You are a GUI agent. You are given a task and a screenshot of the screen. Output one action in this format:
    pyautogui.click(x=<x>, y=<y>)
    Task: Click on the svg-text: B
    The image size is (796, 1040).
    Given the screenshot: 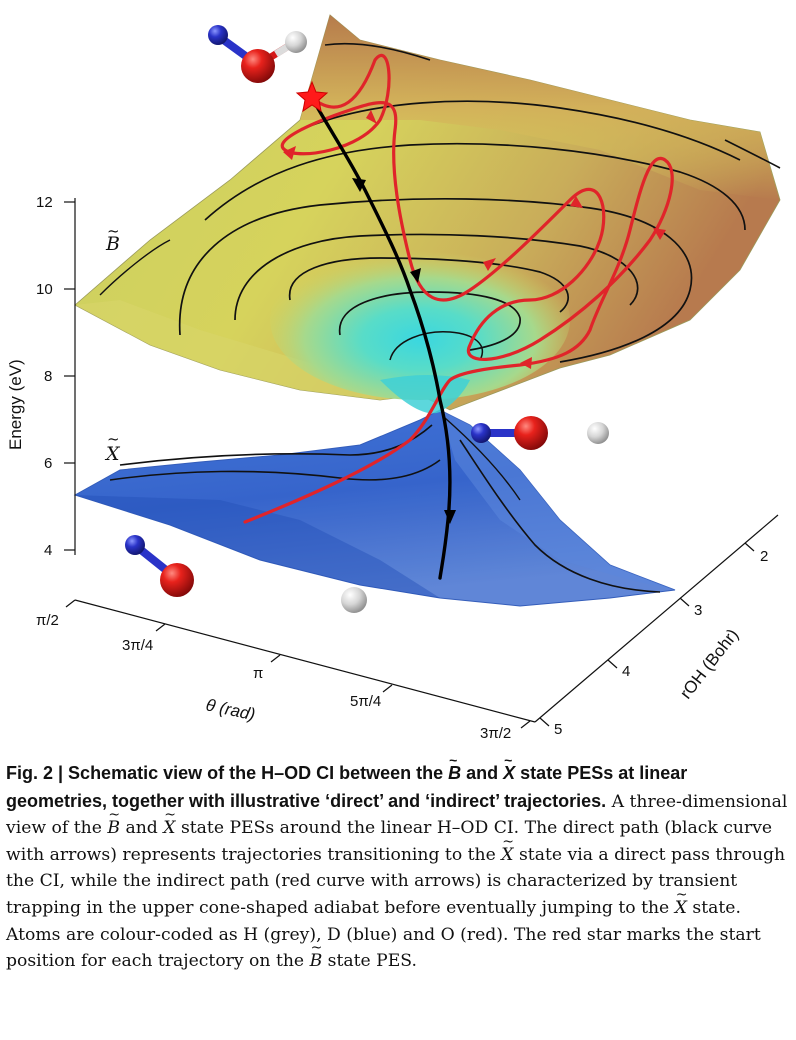 What is the action you would take?
    pyautogui.click(x=112, y=244)
    